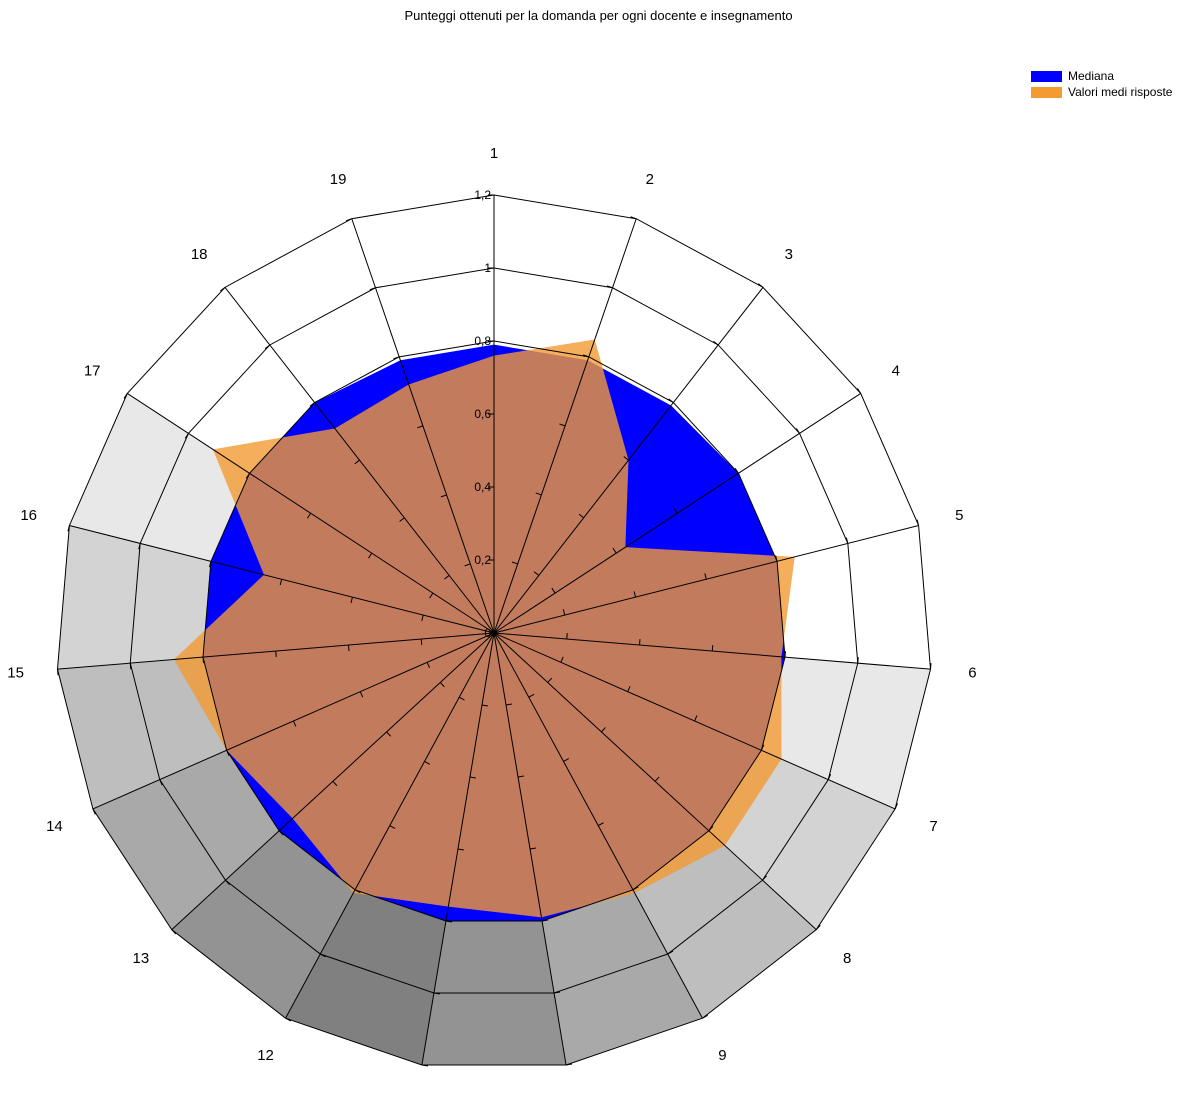 The image size is (1197, 1099). Describe the element at coordinates (92, 370) in the screenshot. I see `category-label-17: 17` at that location.